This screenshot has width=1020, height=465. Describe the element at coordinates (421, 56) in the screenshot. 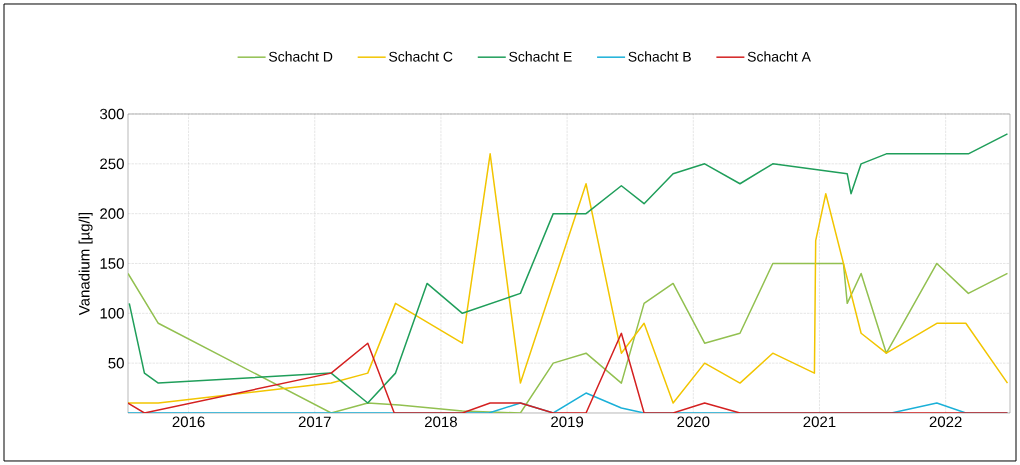

I see `legend-label: Schacht C` at that location.